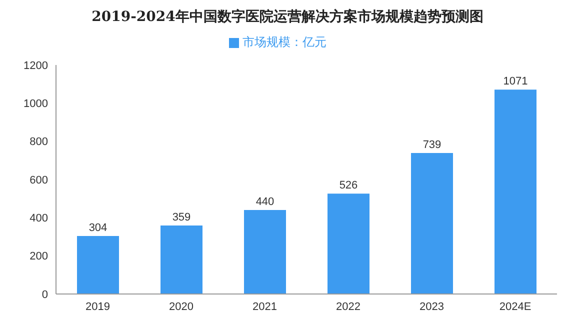 The image size is (575, 326). What do you see at coordinates (36, 66) in the screenshot?
I see `y-tick-label: 1200` at bounding box center [36, 66].